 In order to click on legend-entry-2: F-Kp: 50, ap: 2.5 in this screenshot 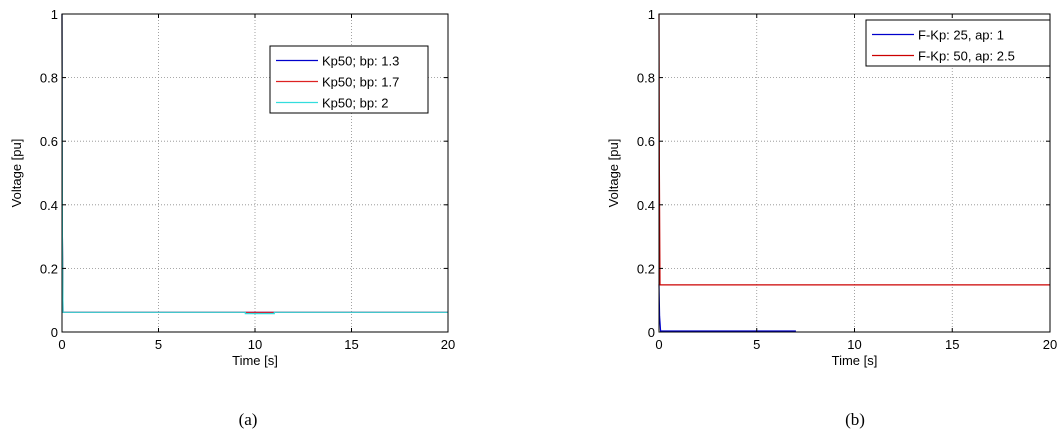, I will do `click(966, 56)`.